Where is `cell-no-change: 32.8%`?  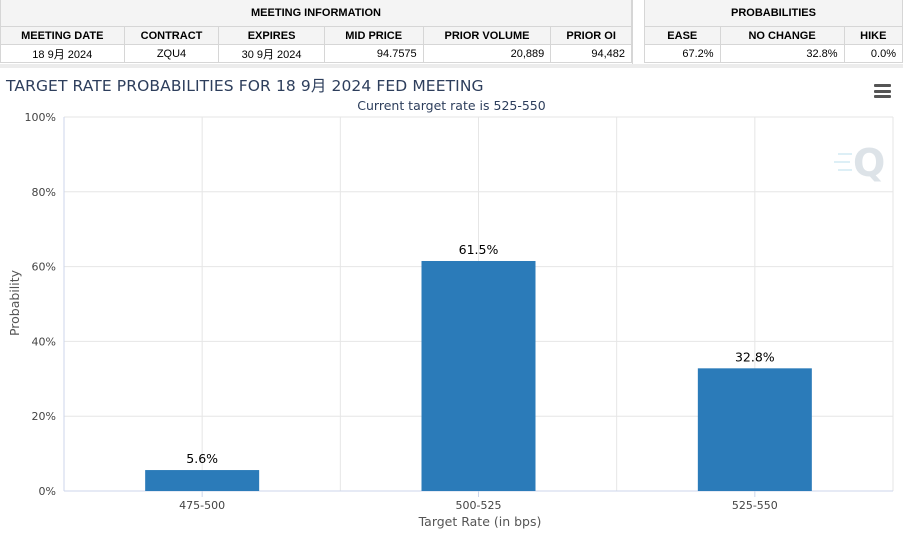 cell-no-change: 32.8% is located at coordinates (782, 53).